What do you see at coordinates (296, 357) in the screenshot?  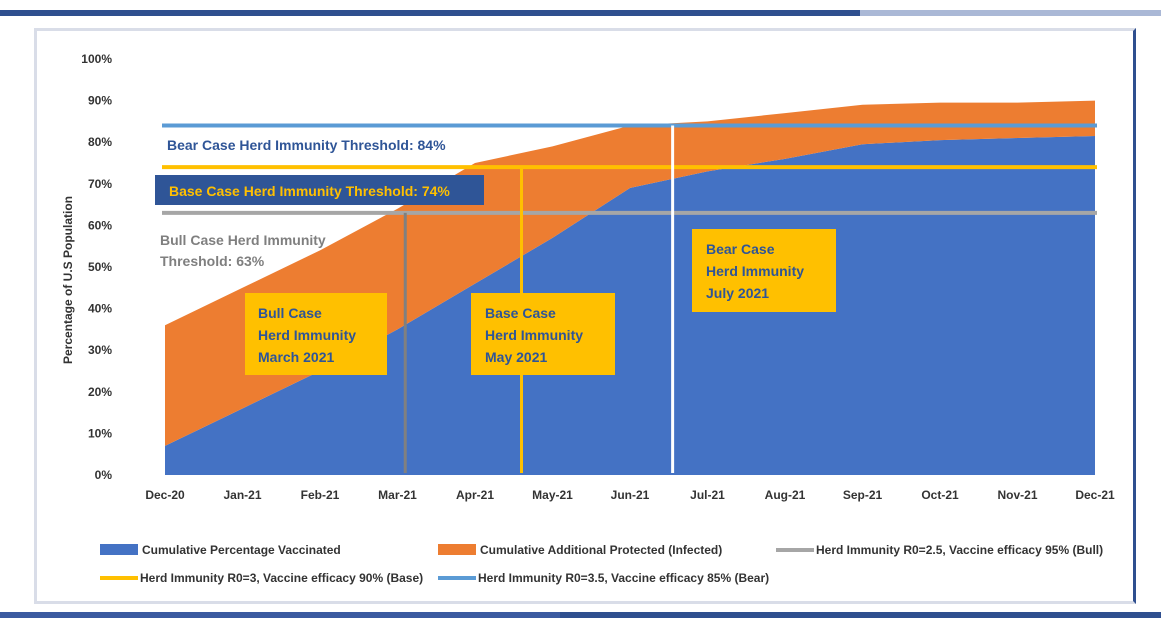 I see `svg-text: March 2021` at bounding box center [296, 357].